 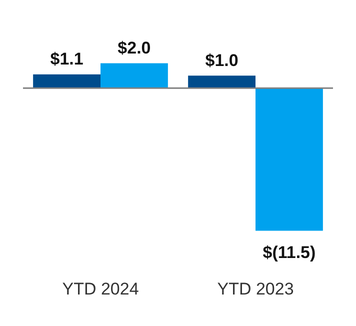 What do you see at coordinates (221, 60) in the screenshot?
I see `data-label: $1.0` at bounding box center [221, 60].